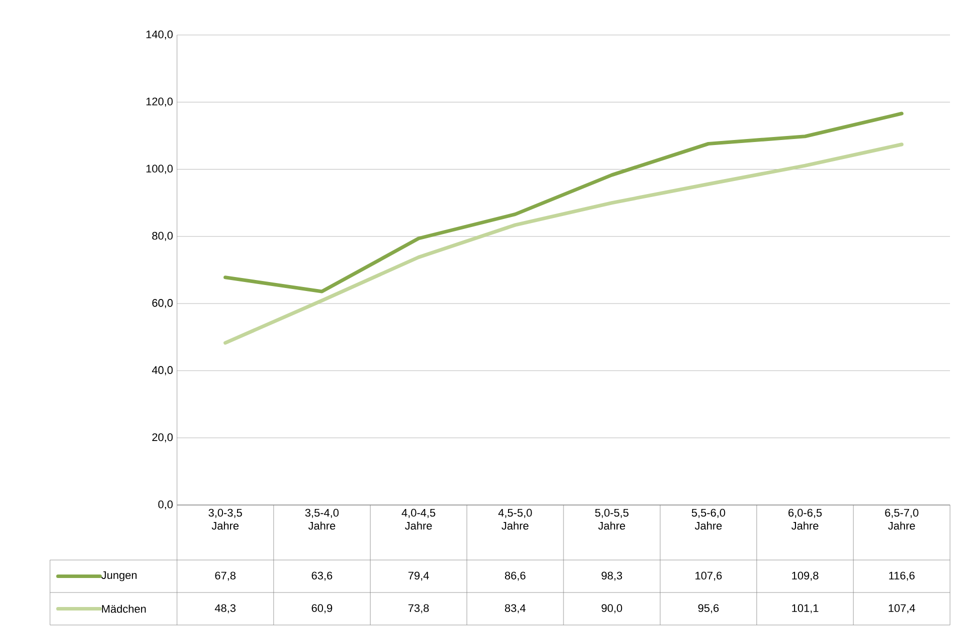 The width and height of the screenshot is (971, 629). Describe the element at coordinates (322, 576) in the screenshot. I see `data-label: 63,6` at that location.